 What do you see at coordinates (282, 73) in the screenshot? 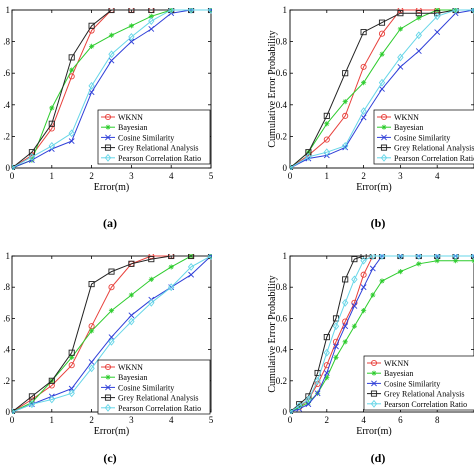
I see `y-tick-label: 0.6` at bounding box center [282, 73].